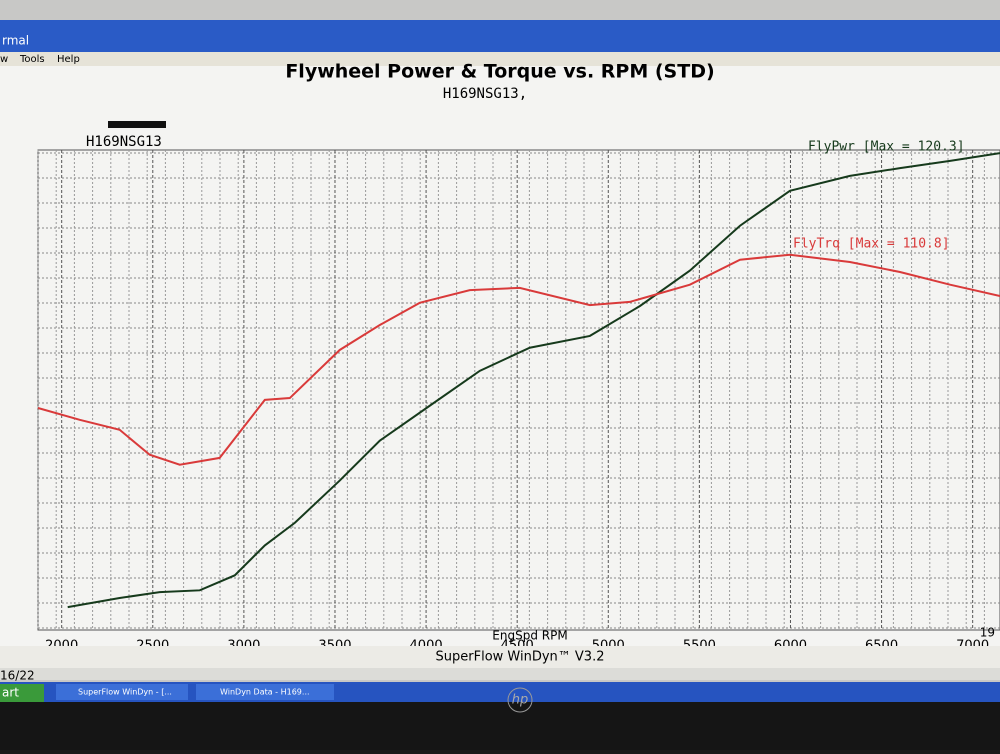 Image resolution: width=1000 pixels, height=754 pixels. Describe the element at coordinates (500, 726) in the screenshot. I see `bezel` at that location.